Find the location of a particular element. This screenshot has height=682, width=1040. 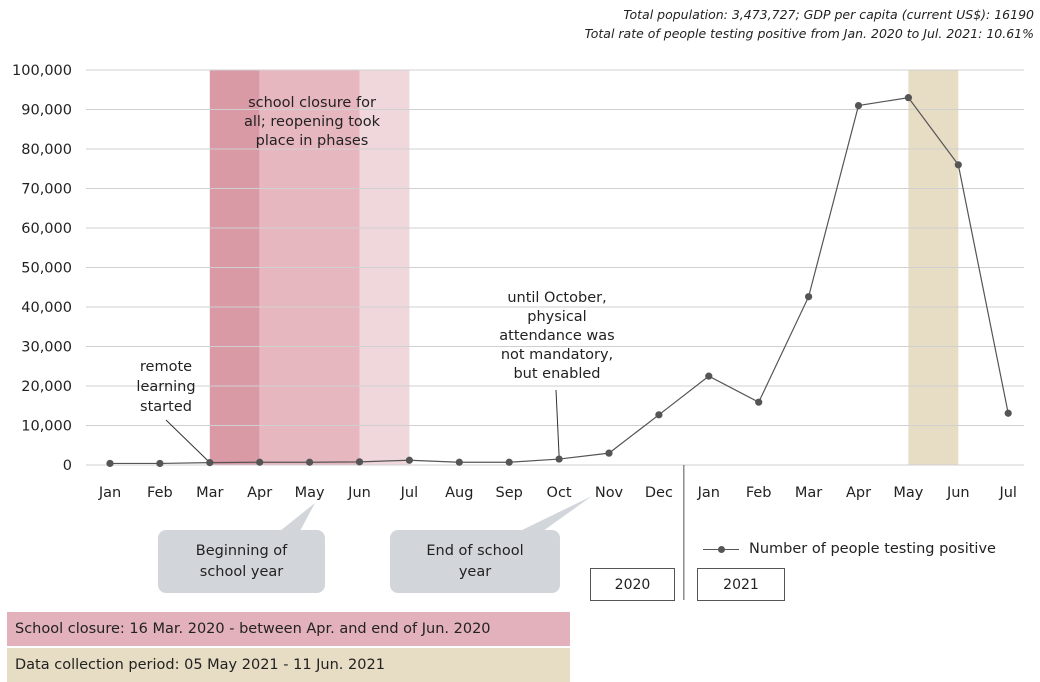

y-tick-label: 60,000 is located at coordinates (46, 229).